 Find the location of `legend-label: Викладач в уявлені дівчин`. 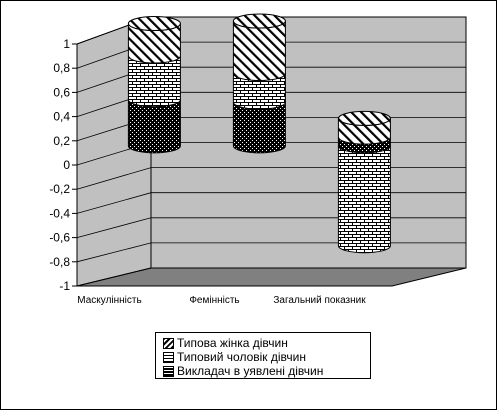

legend-label: Викладач в уявлені дівчин is located at coordinates (250, 371).